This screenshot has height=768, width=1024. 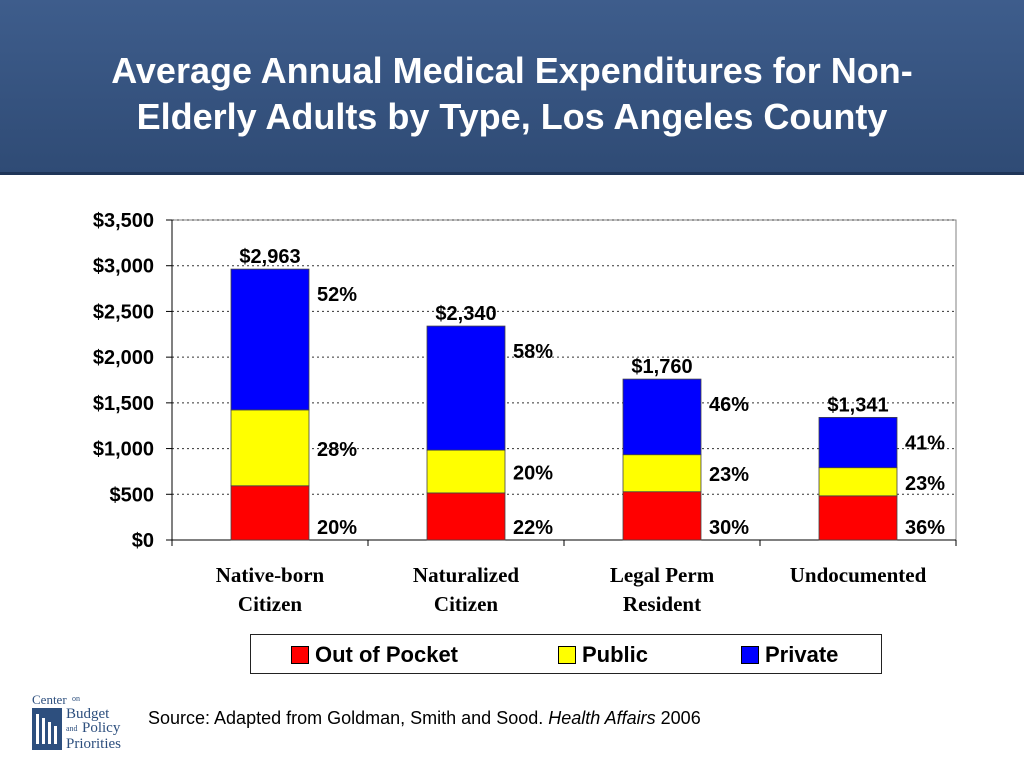 I want to click on y-tick-label: $2,500, so click(x=123, y=312).